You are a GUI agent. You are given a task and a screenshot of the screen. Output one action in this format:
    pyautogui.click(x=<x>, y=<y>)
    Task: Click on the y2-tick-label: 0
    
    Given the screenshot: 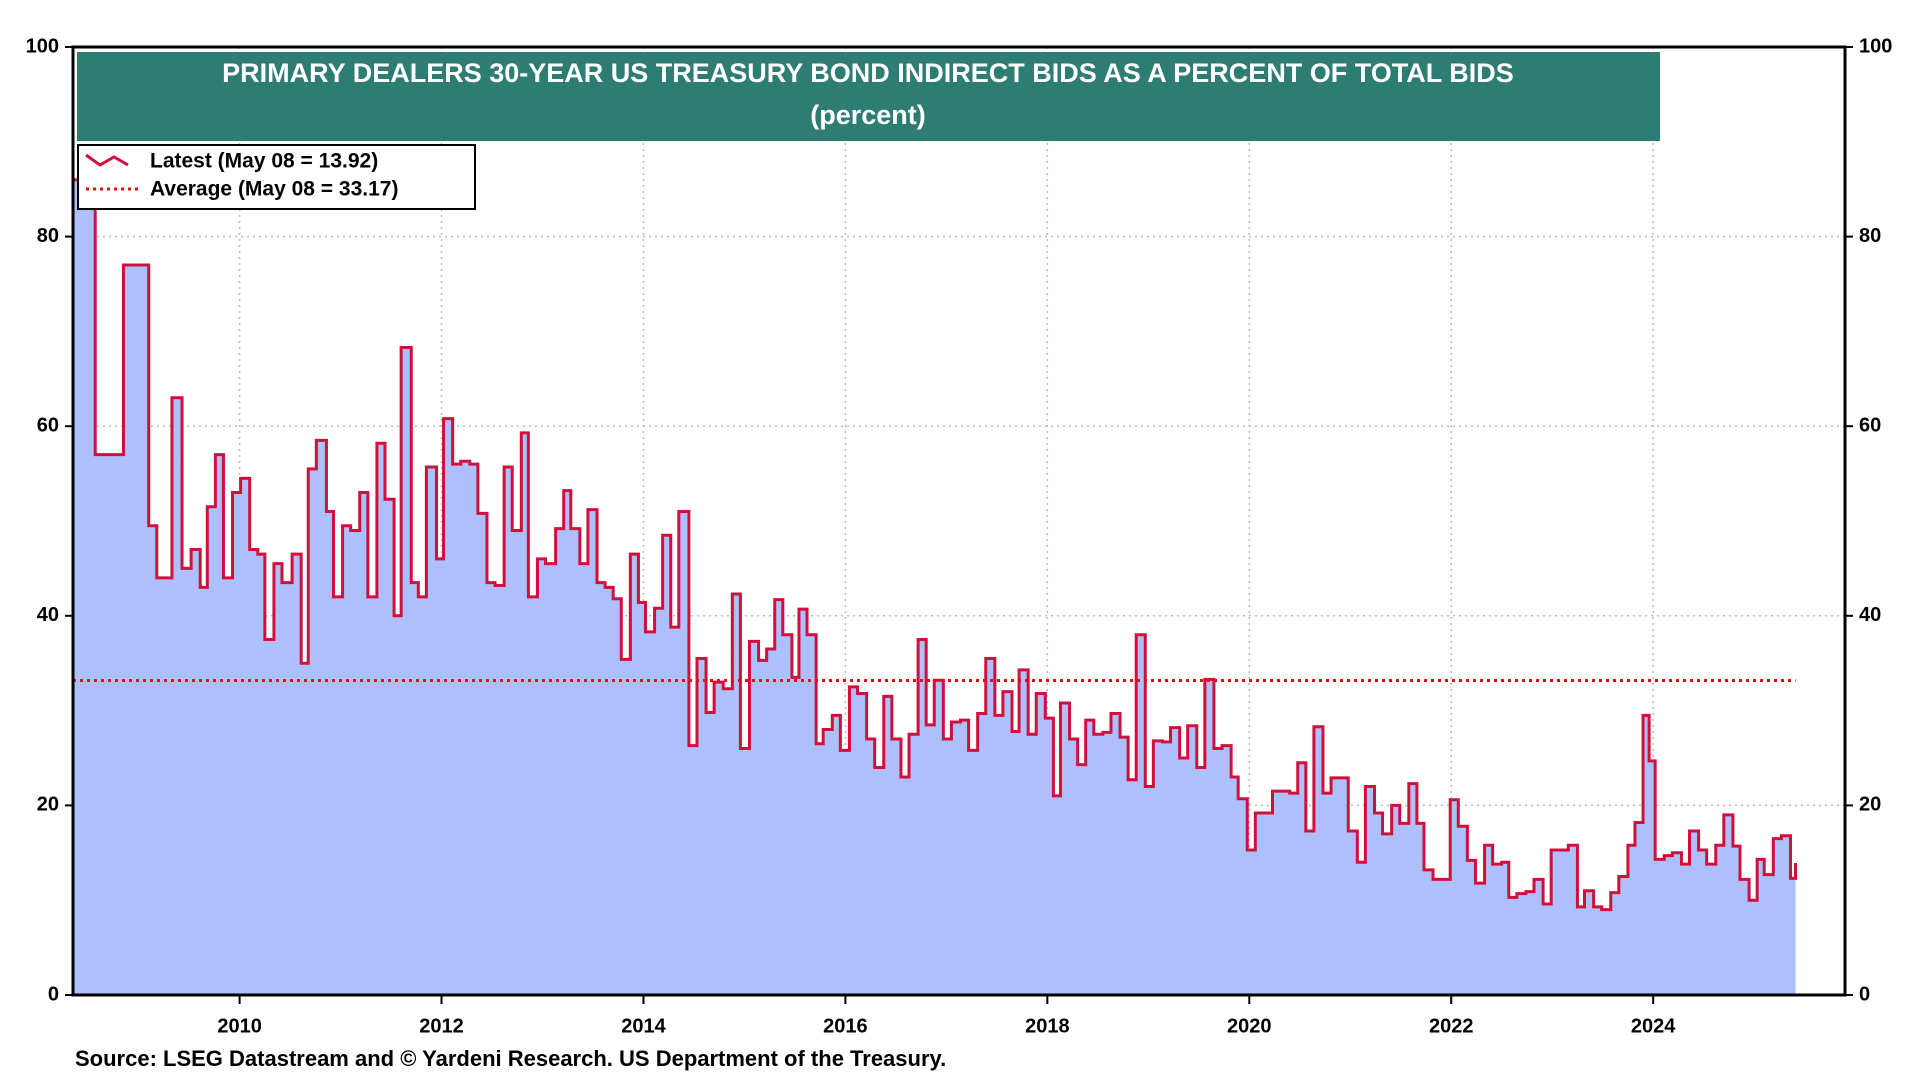 What is the action you would take?
    pyautogui.click(x=1864, y=994)
    